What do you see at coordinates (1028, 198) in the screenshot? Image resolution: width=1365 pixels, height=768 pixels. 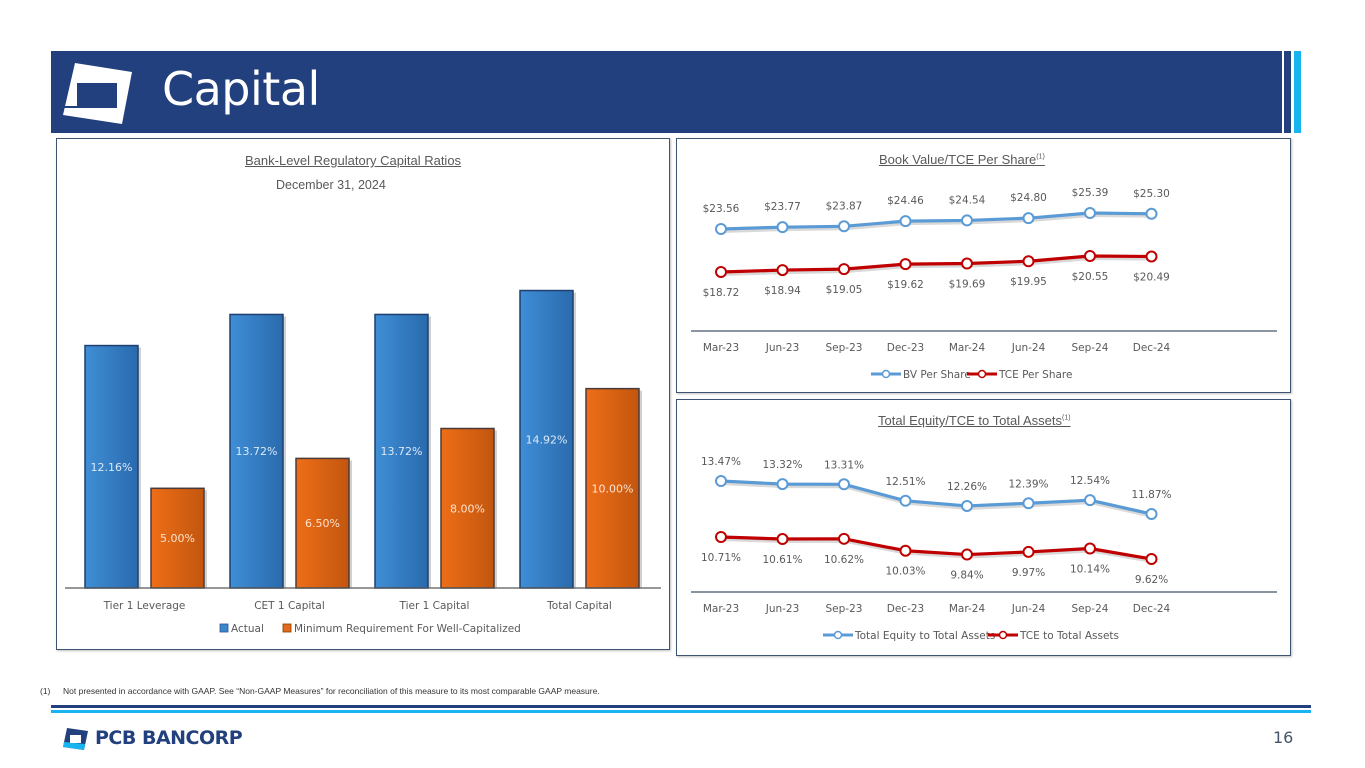 I see `data-label: $24.80` at bounding box center [1028, 198].